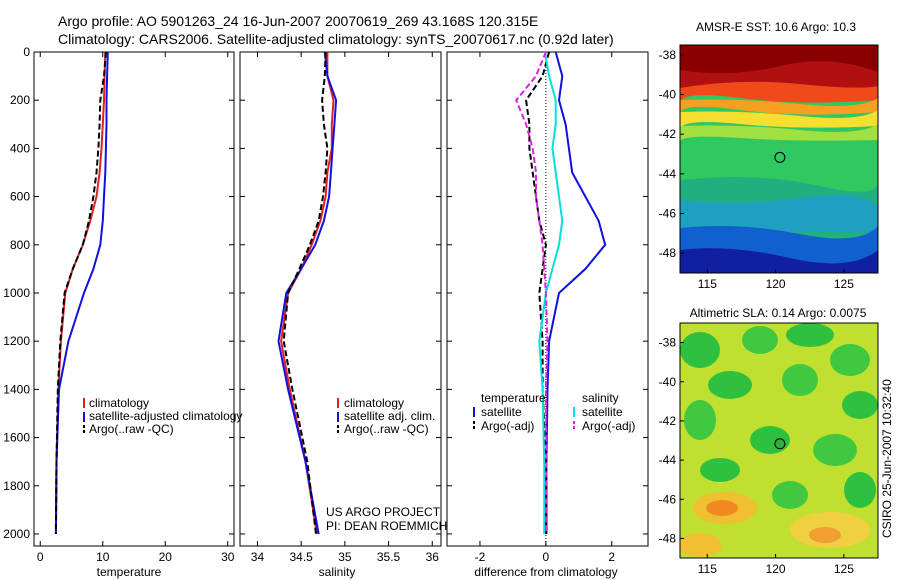  Describe the element at coordinates (757, 456) in the screenshot. I see `sla-map-axes: 115 120 125 -38 -40 -42 -44 -46 -48` at that location.